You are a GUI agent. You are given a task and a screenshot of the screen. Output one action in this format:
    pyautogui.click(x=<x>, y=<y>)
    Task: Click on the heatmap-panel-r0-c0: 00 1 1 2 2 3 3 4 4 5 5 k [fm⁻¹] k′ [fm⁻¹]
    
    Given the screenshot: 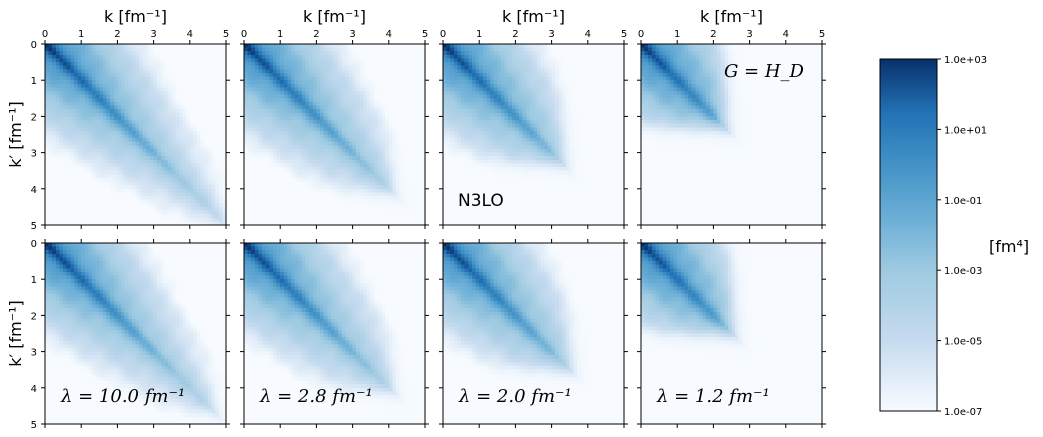 What is the action you would take?
    pyautogui.click(x=118, y=119)
    